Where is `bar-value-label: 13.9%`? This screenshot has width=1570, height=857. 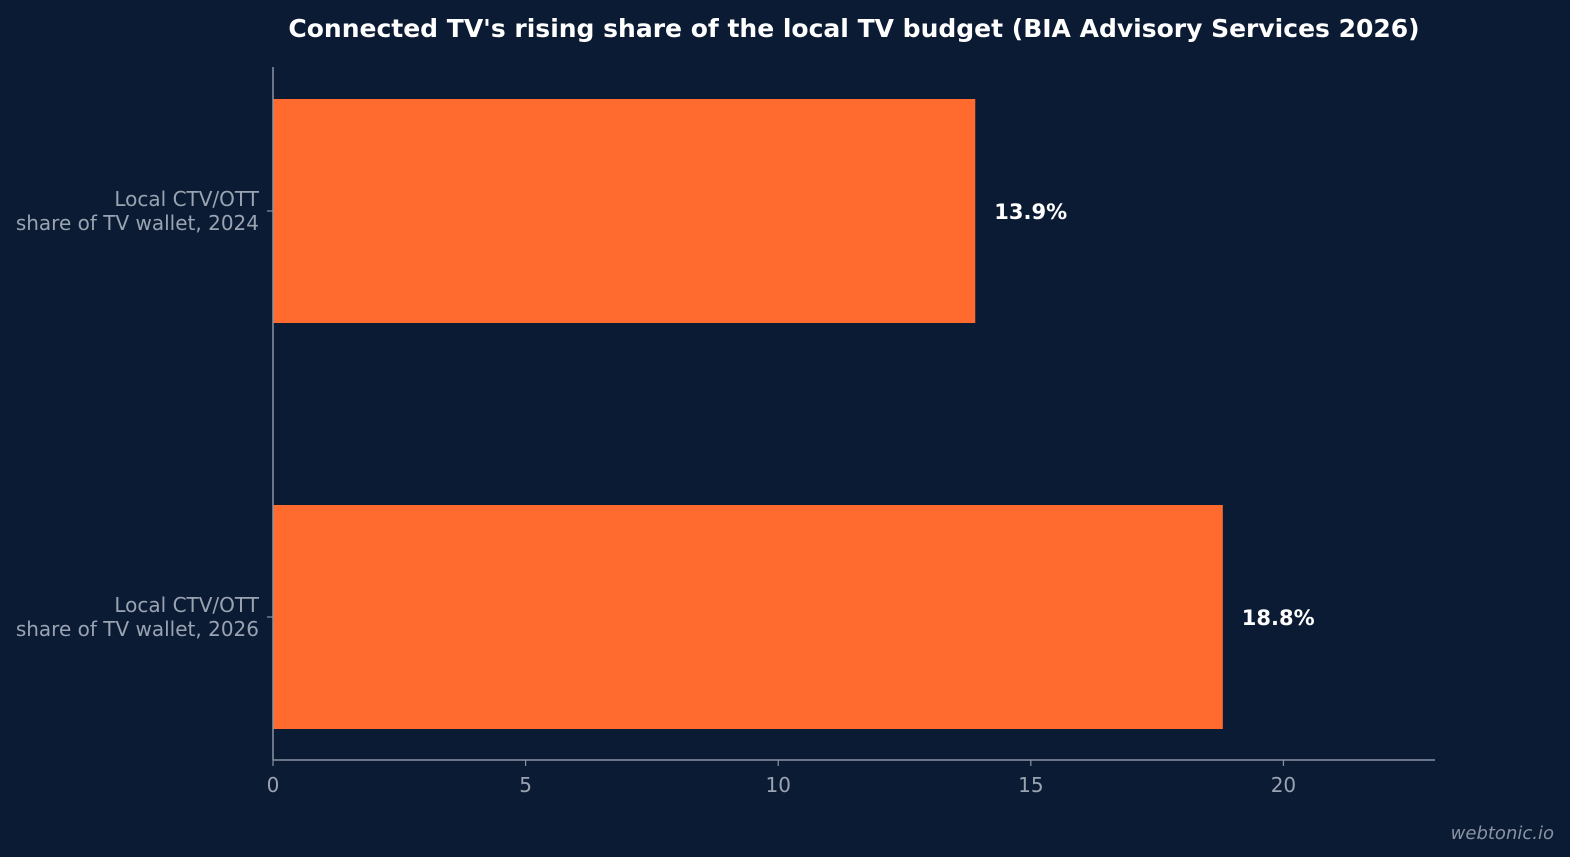 bar-value-label: 13.9% is located at coordinates (1030, 212).